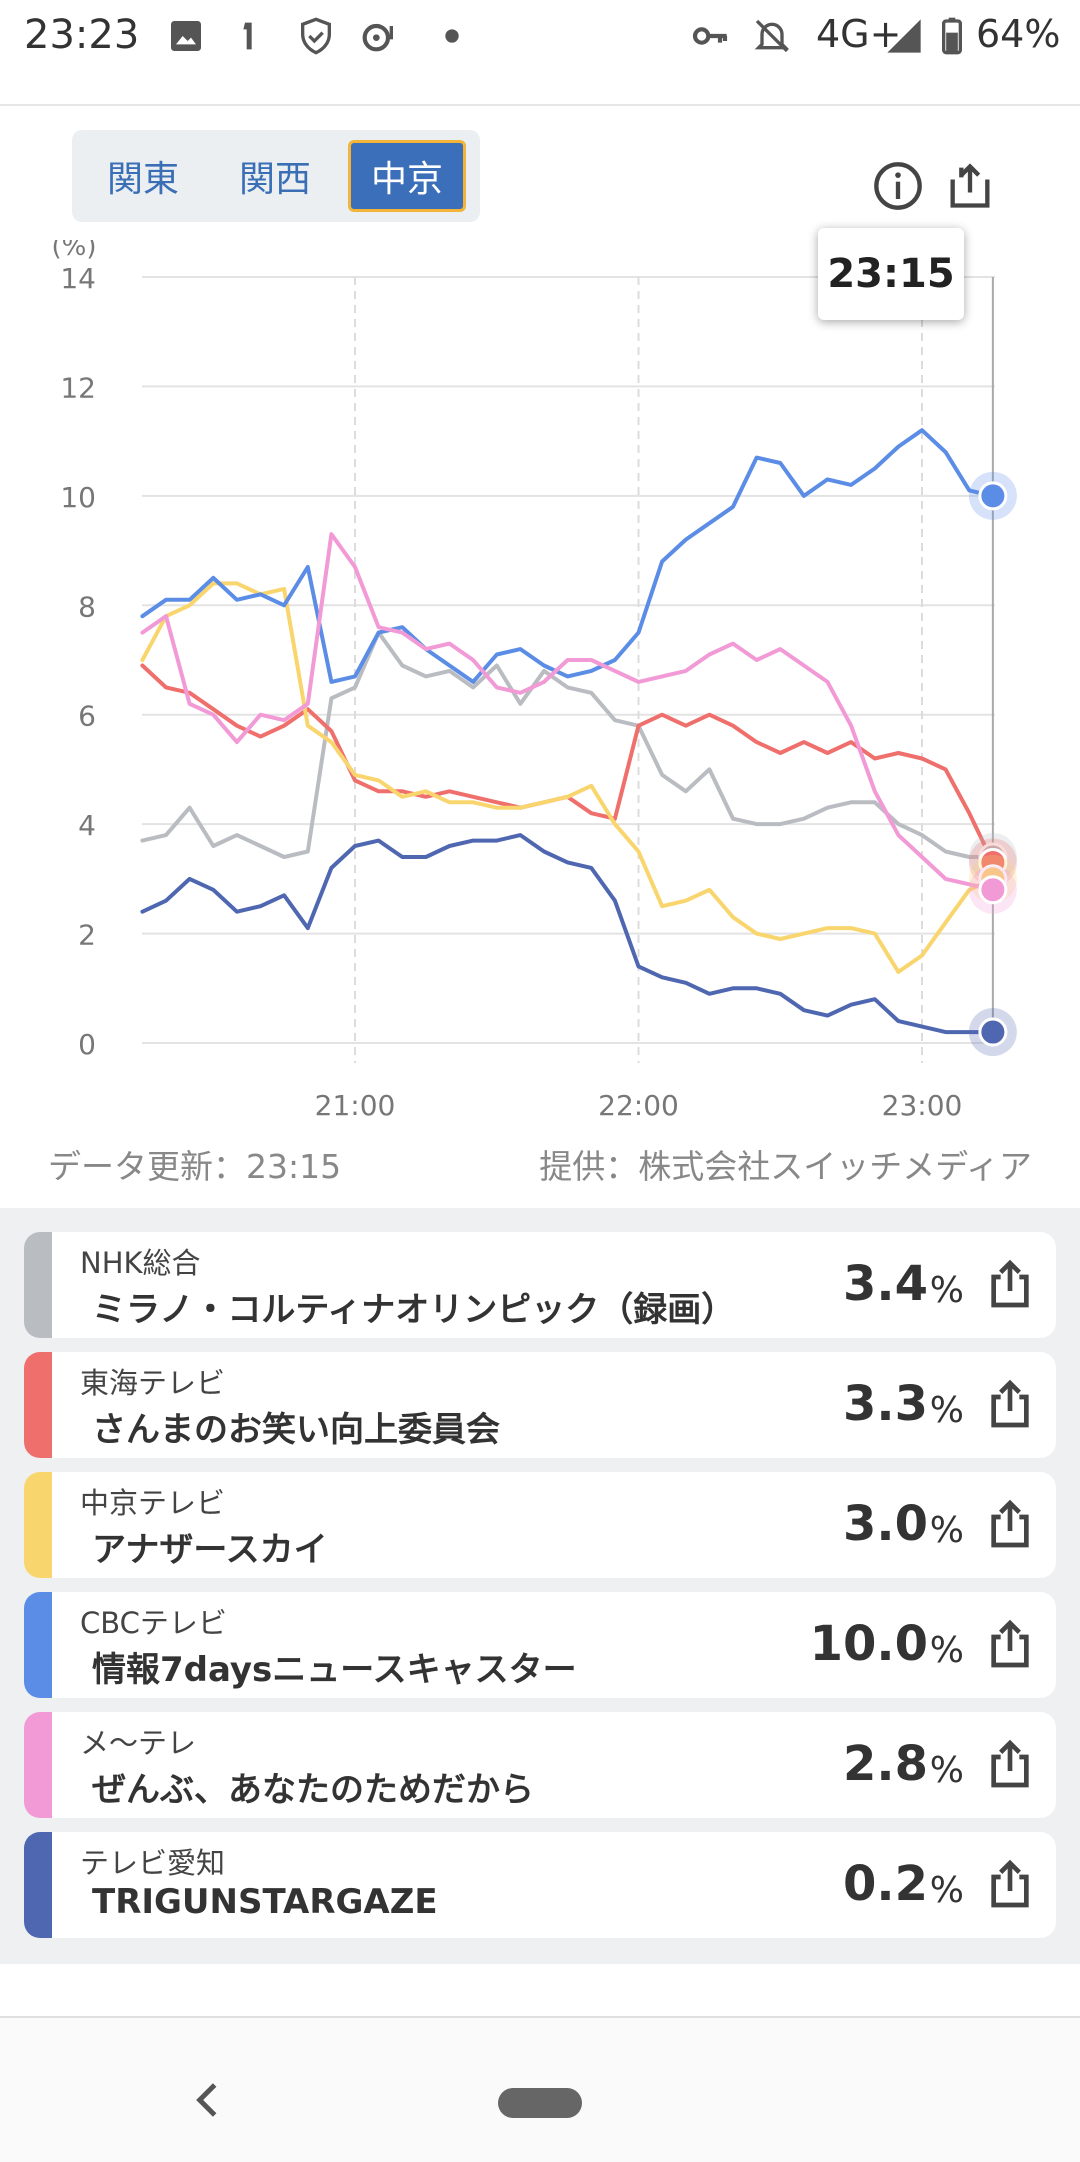 This screenshot has width=1080, height=2162. Describe the element at coordinates (540, 1525) in the screenshot. I see `channel-card-chukyo: 中京テレビ アナザースカイ 3.0 %` at that location.